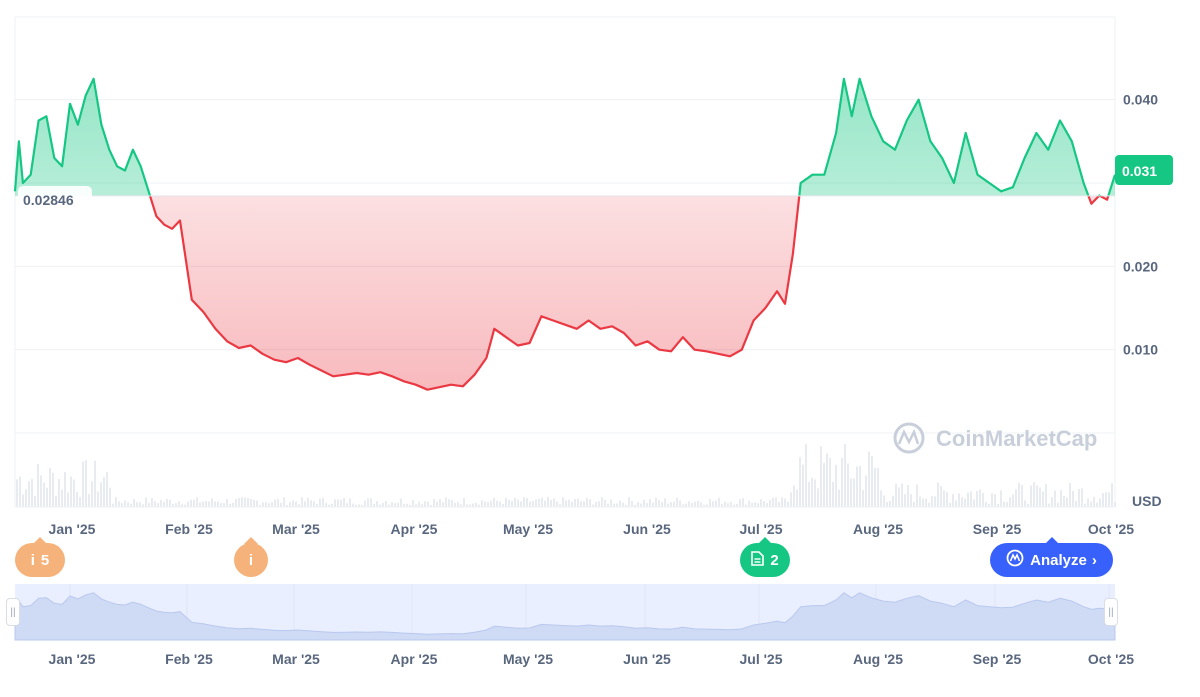 The height and width of the screenshot is (697, 1200). I want to click on analyze-icon, so click(1015, 560).